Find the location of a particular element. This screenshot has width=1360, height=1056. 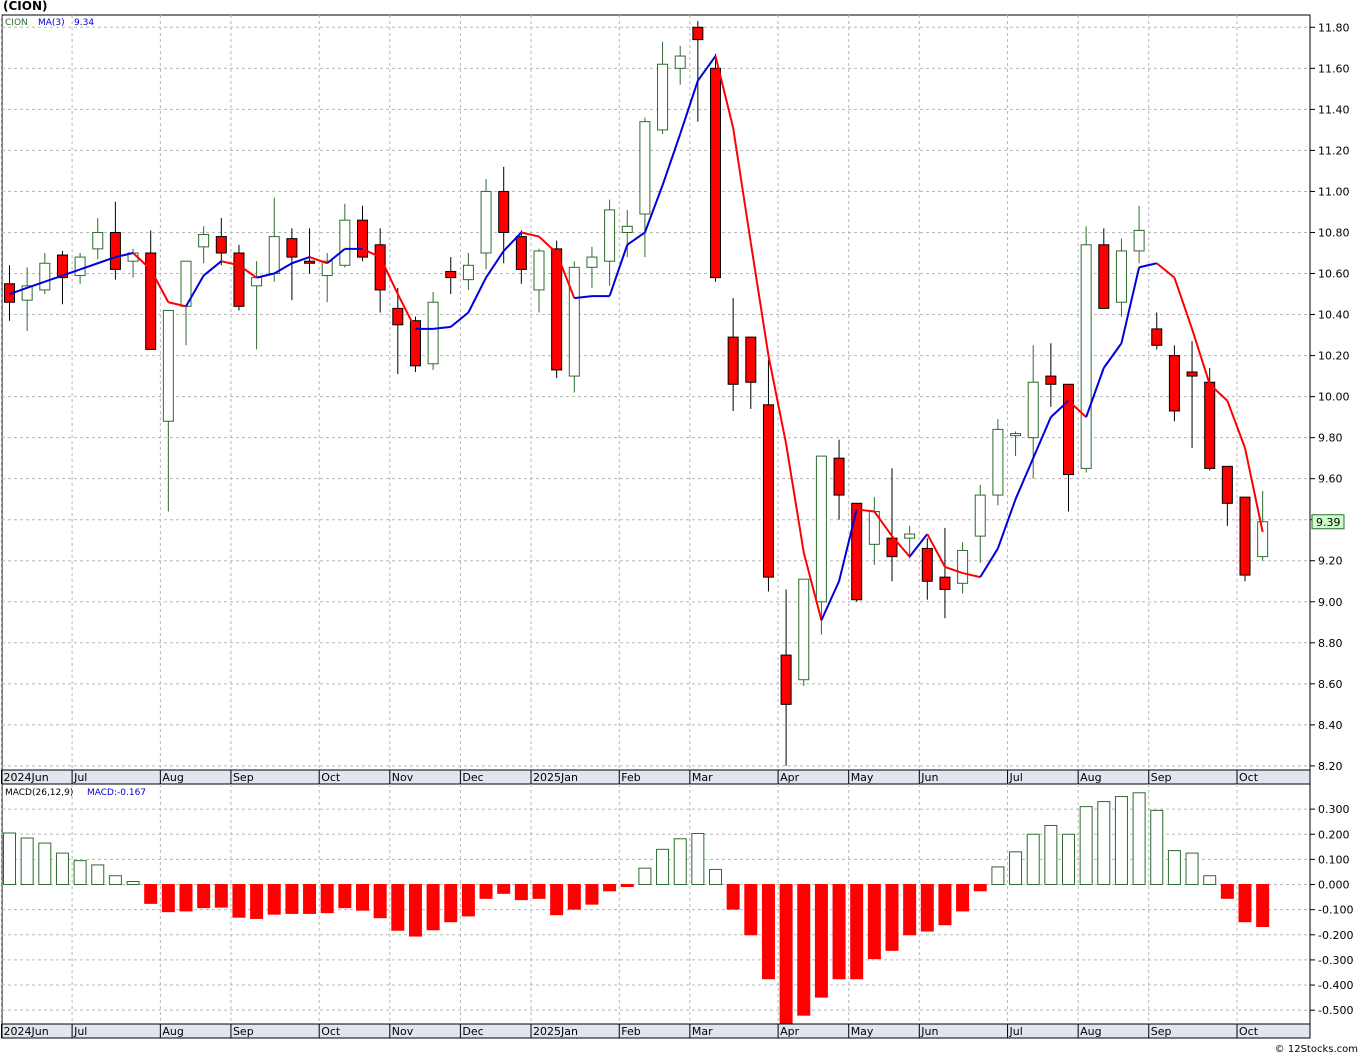

date-tick-label: Nov is located at coordinates (403, 777).